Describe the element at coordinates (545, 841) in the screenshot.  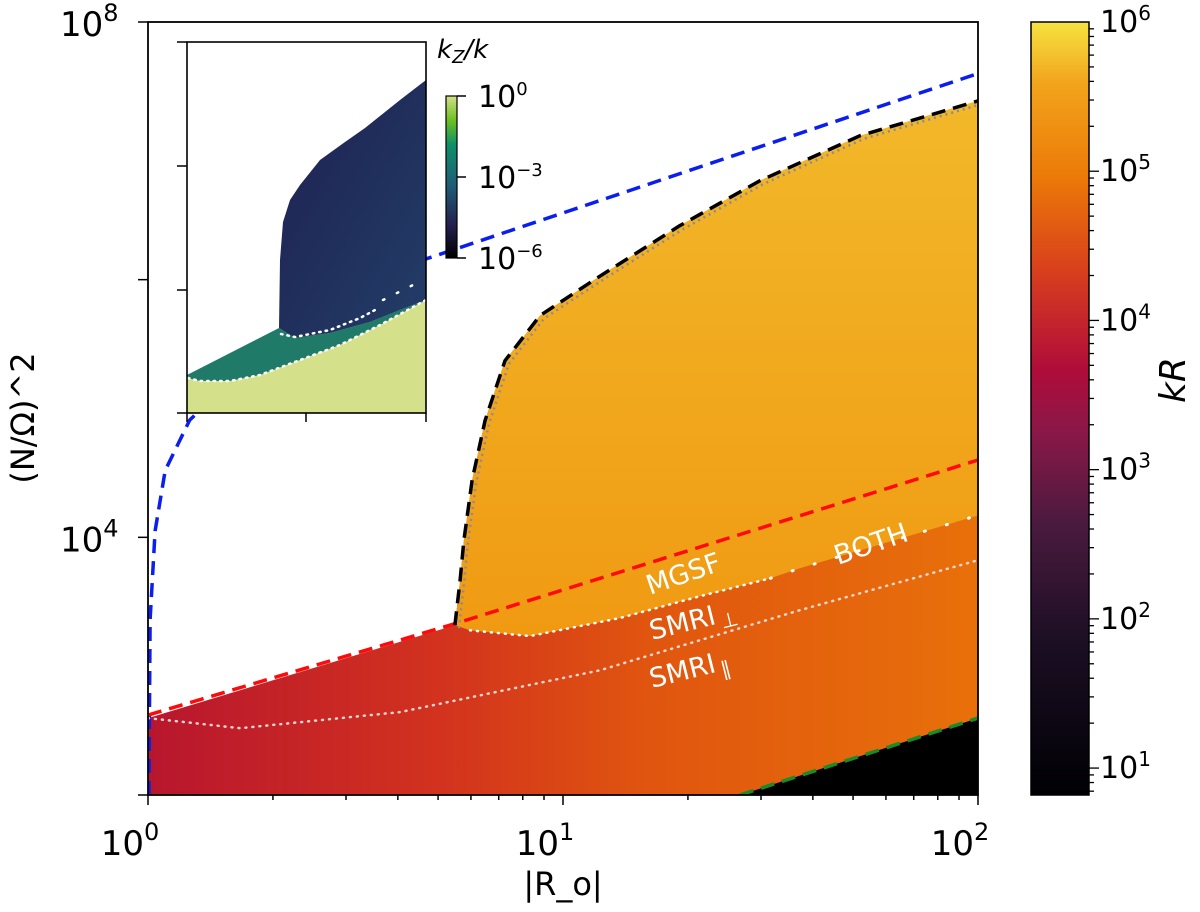
I see `x-tick-label: 10¹` at that location.